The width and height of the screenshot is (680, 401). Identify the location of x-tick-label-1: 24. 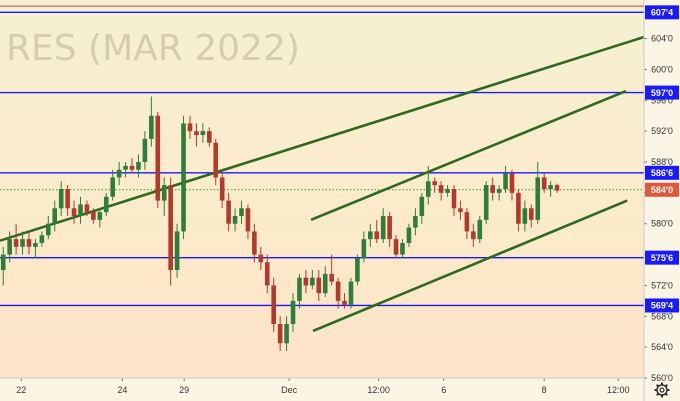
(122, 390).